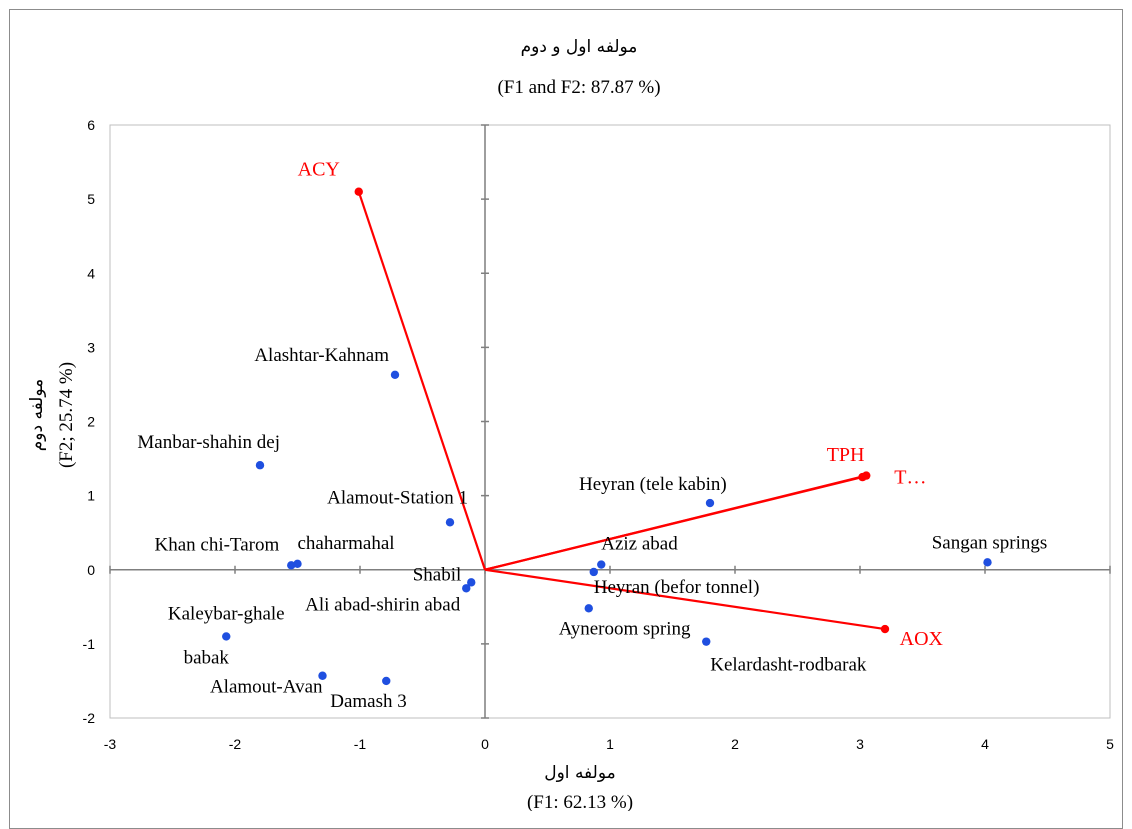 This screenshot has width=1132, height=829. What do you see at coordinates (360, 744) in the screenshot?
I see `x-tick-label: -1` at bounding box center [360, 744].